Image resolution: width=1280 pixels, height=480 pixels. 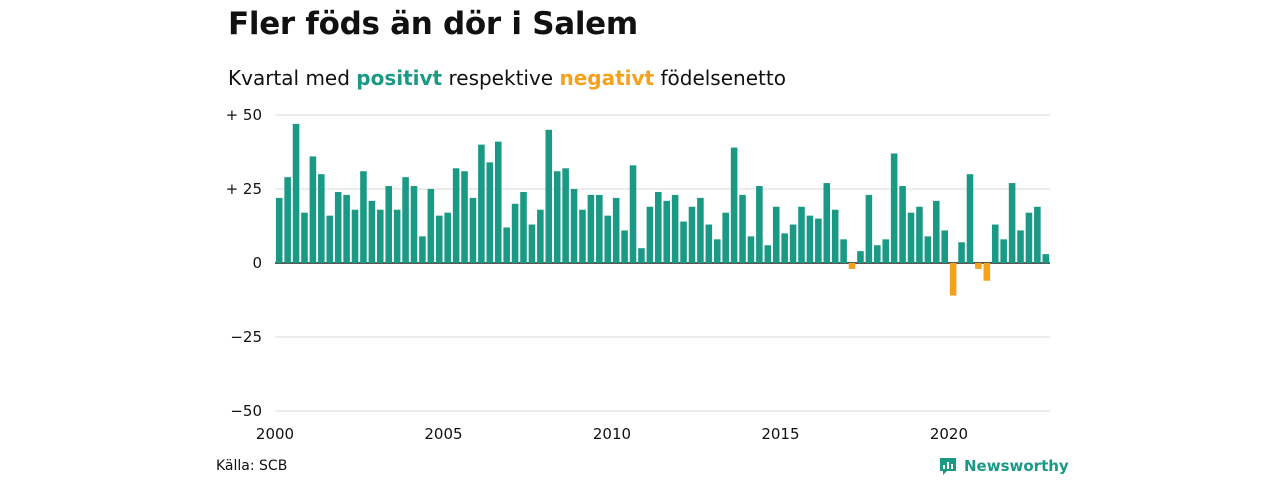 I want to click on y-tick-label: + 50, so click(x=244, y=115).